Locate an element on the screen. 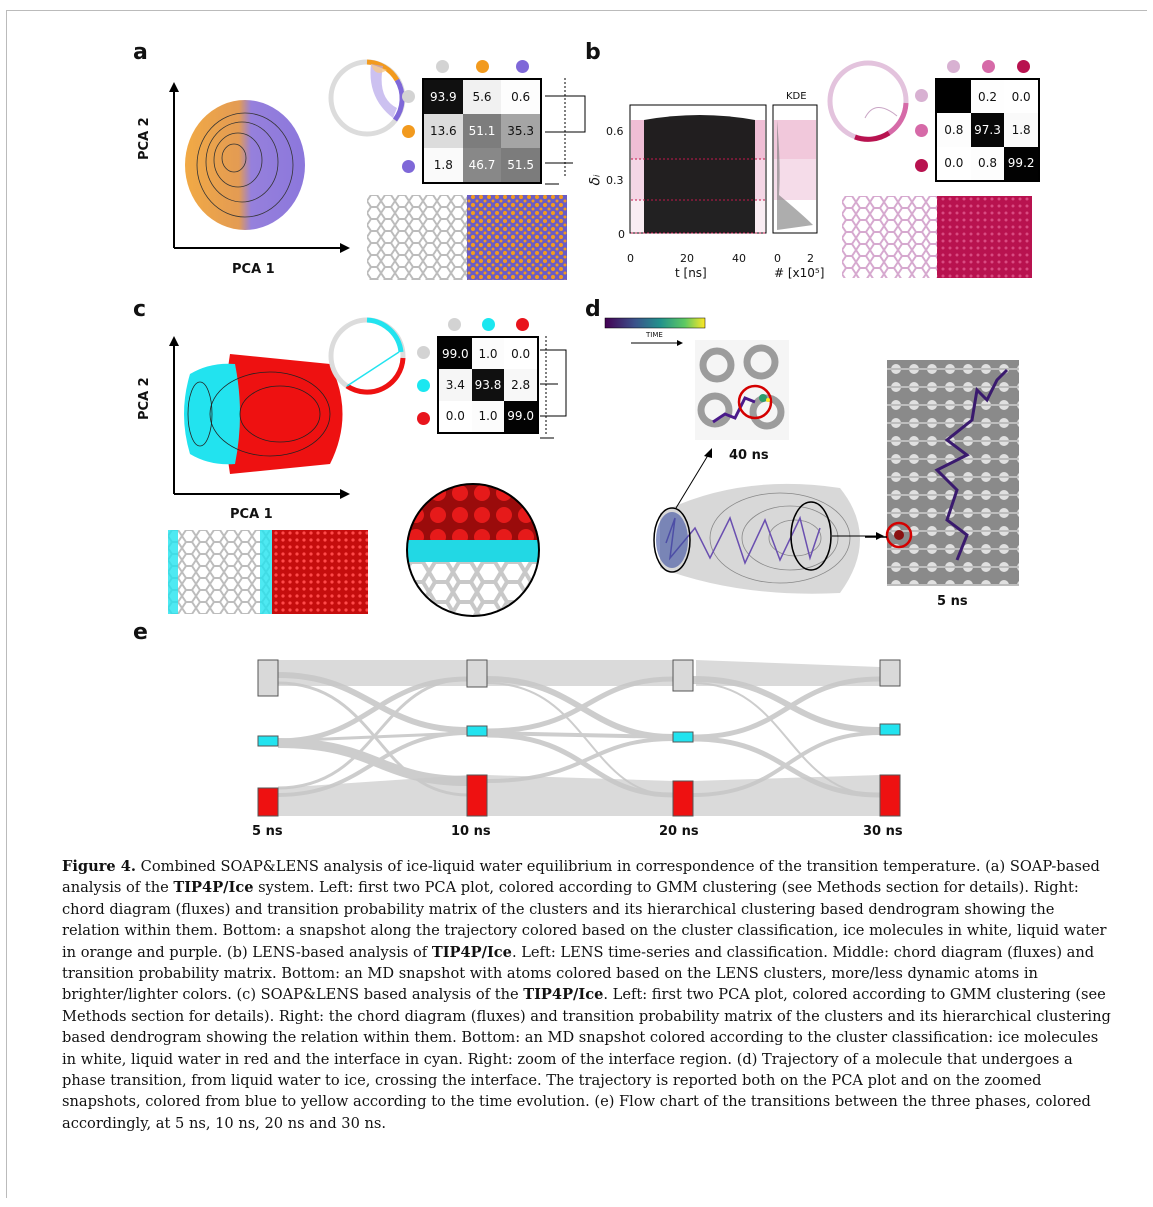  matrix-cell: 2.8 is located at coordinates (520, 385).